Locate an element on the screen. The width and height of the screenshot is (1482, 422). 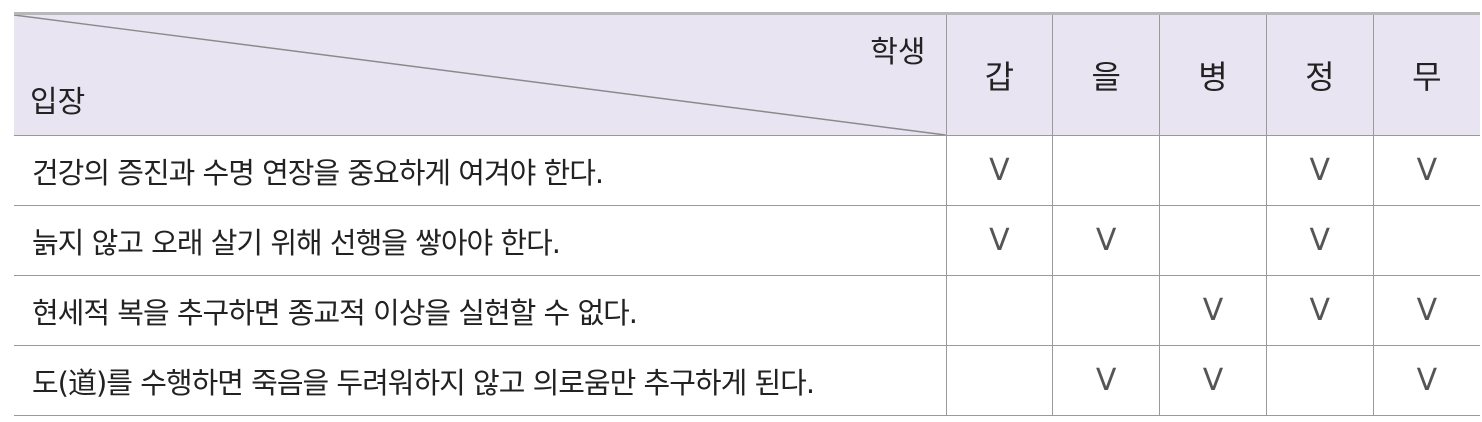
student-header-jeong: 정 is located at coordinates (1319, 74).